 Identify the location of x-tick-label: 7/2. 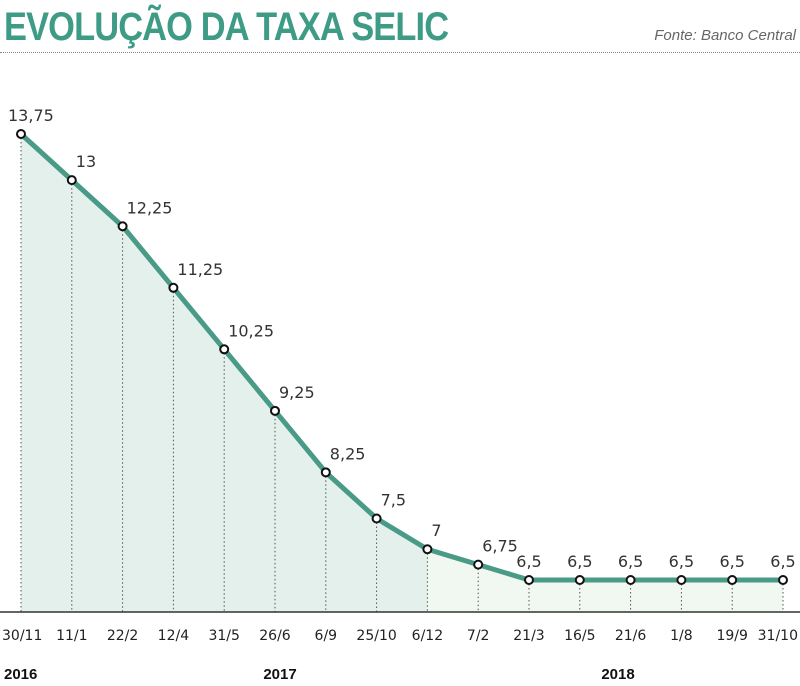
(478, 636).